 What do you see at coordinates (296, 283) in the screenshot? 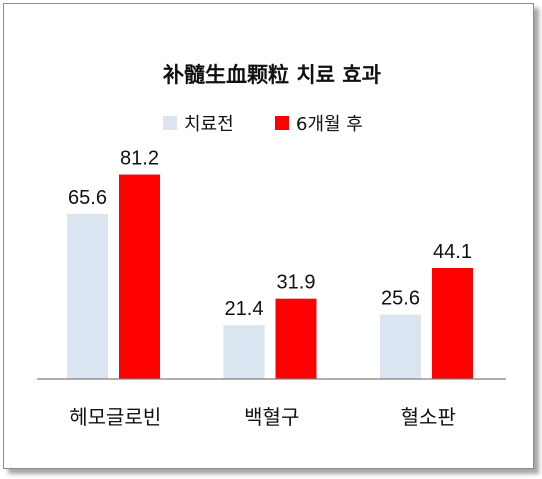
I see `value-label-white-blood-cell-after-6-months: 31.9` at bounding box center [296, 283].